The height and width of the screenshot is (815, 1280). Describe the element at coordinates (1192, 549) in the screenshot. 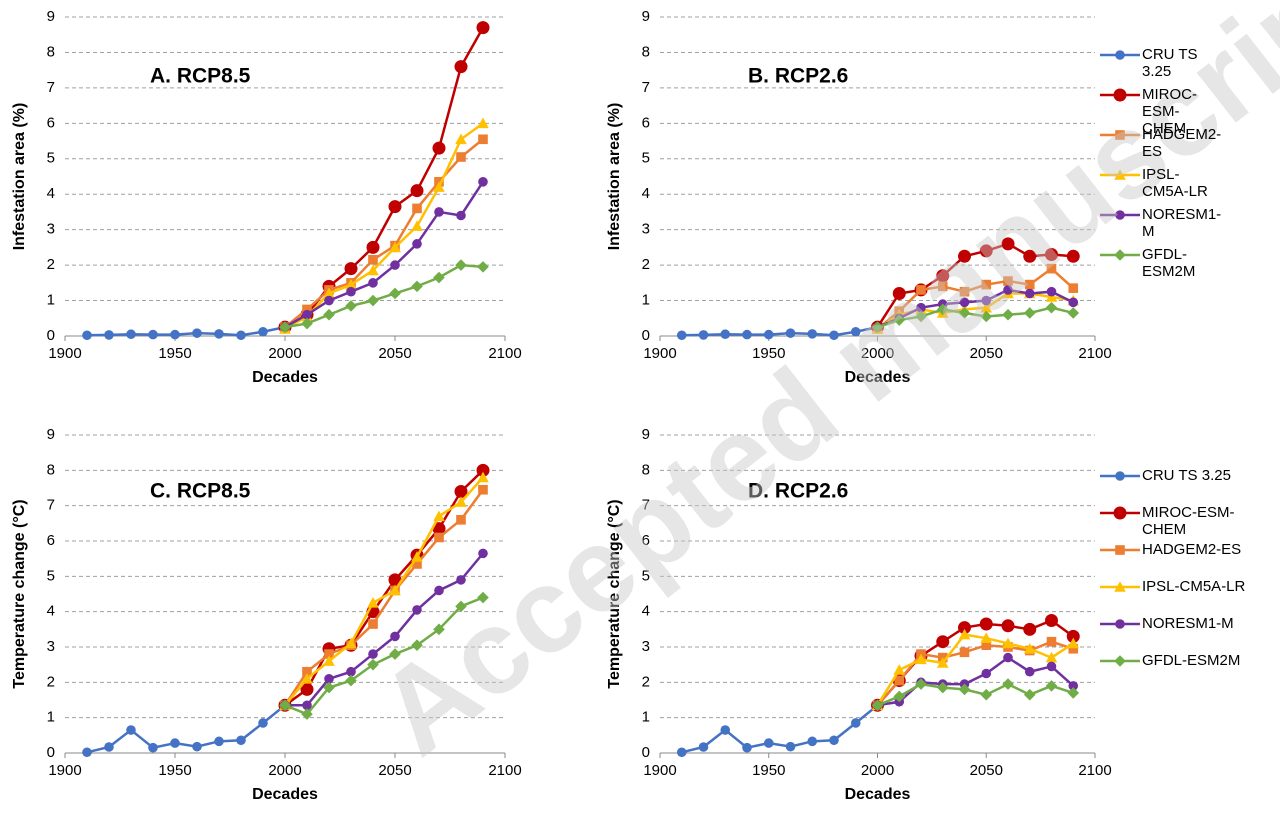

I see `legend-label: HADGEM2-ES` at that location.